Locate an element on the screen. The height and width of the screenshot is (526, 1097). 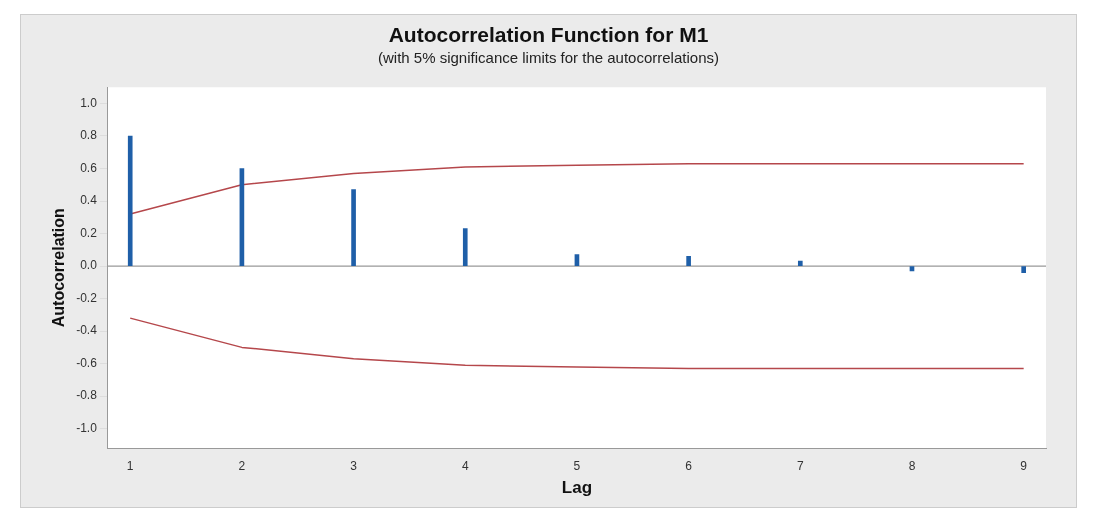
y-tick-label: 0.4 is located at coordinates (89, 200).